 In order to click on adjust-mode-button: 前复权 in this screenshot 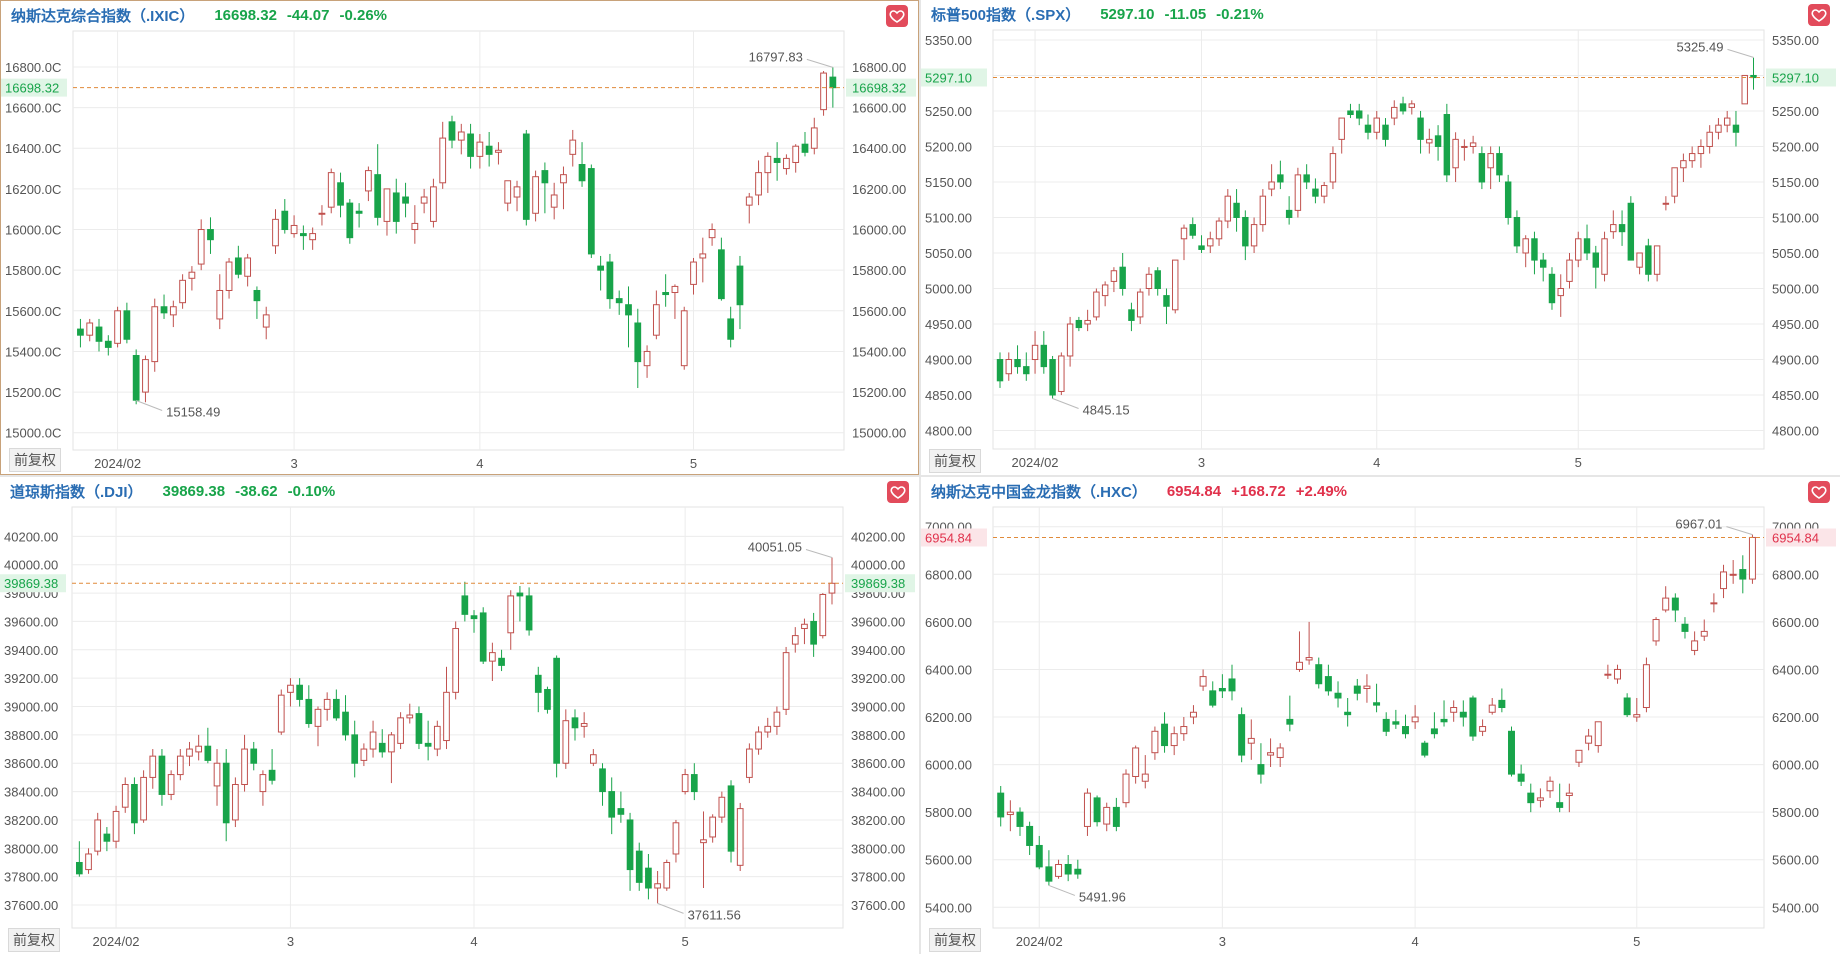, I will do `click(35, 460)`.